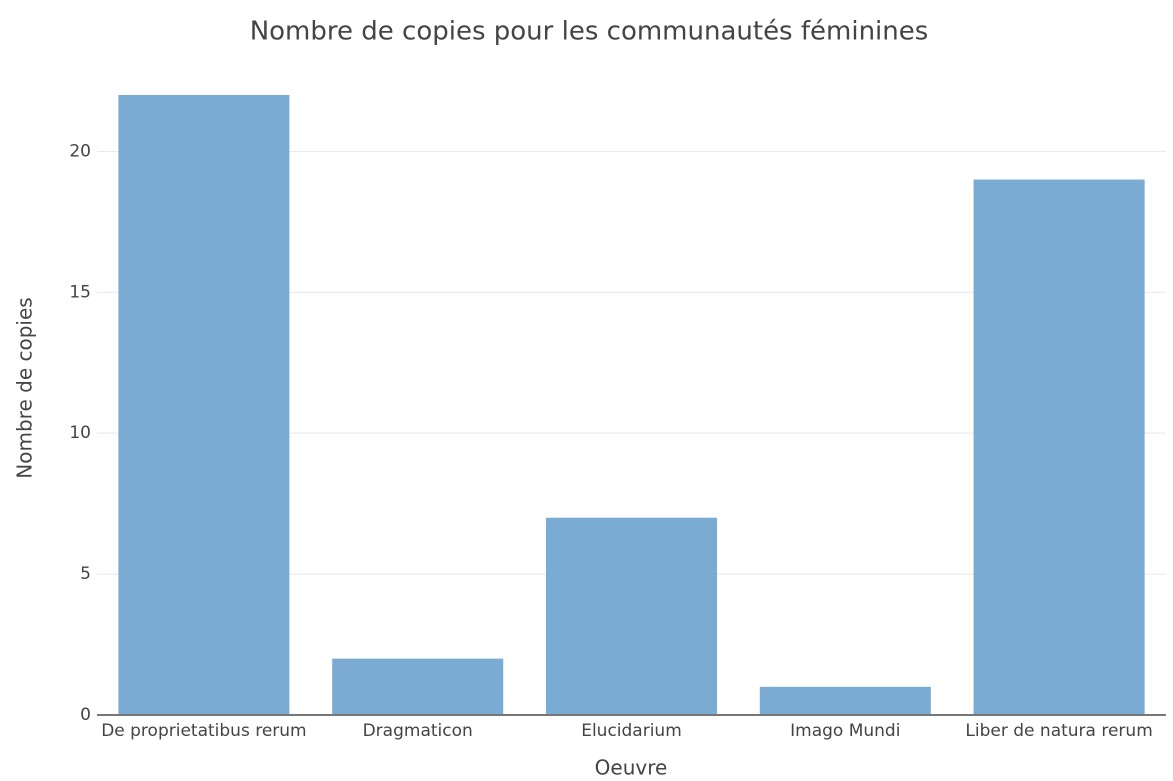  Describe the element at coordinates (631, 731) in the screenshot. I see `x-tick-label: Elucidarium` at that location.